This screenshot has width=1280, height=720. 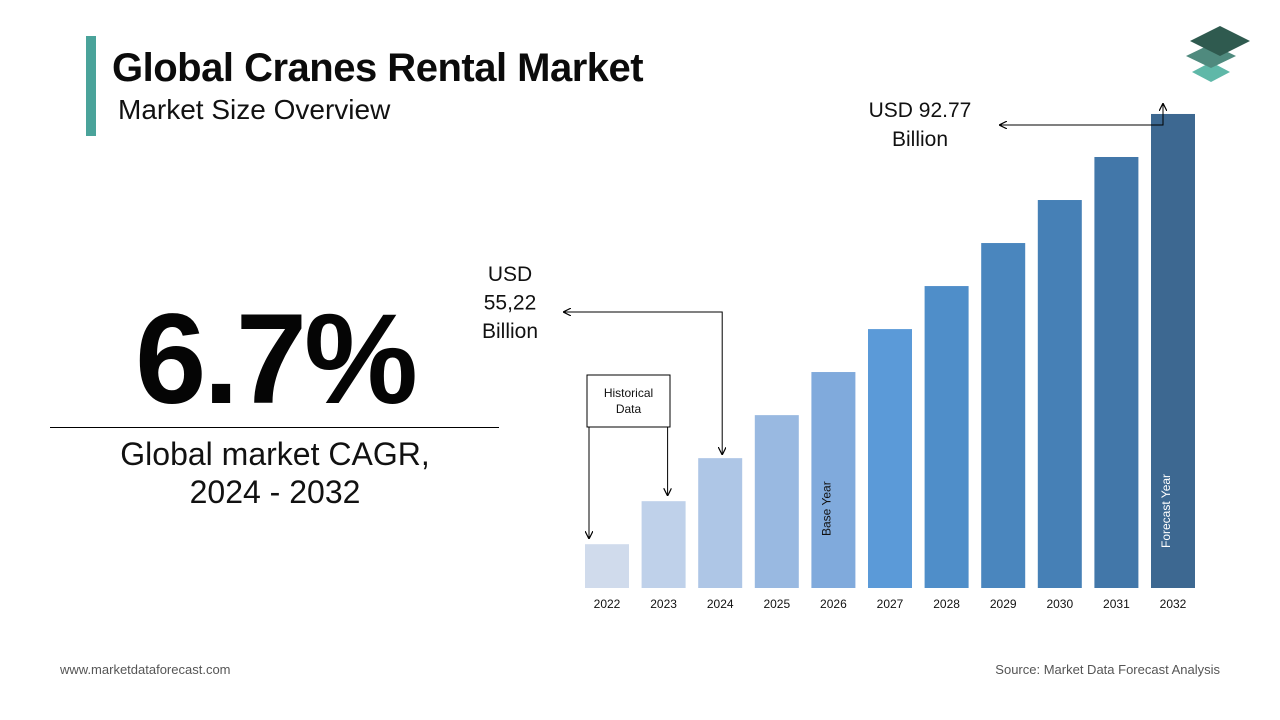 I want to click on historical-data-box, so click(x=628, y=401).